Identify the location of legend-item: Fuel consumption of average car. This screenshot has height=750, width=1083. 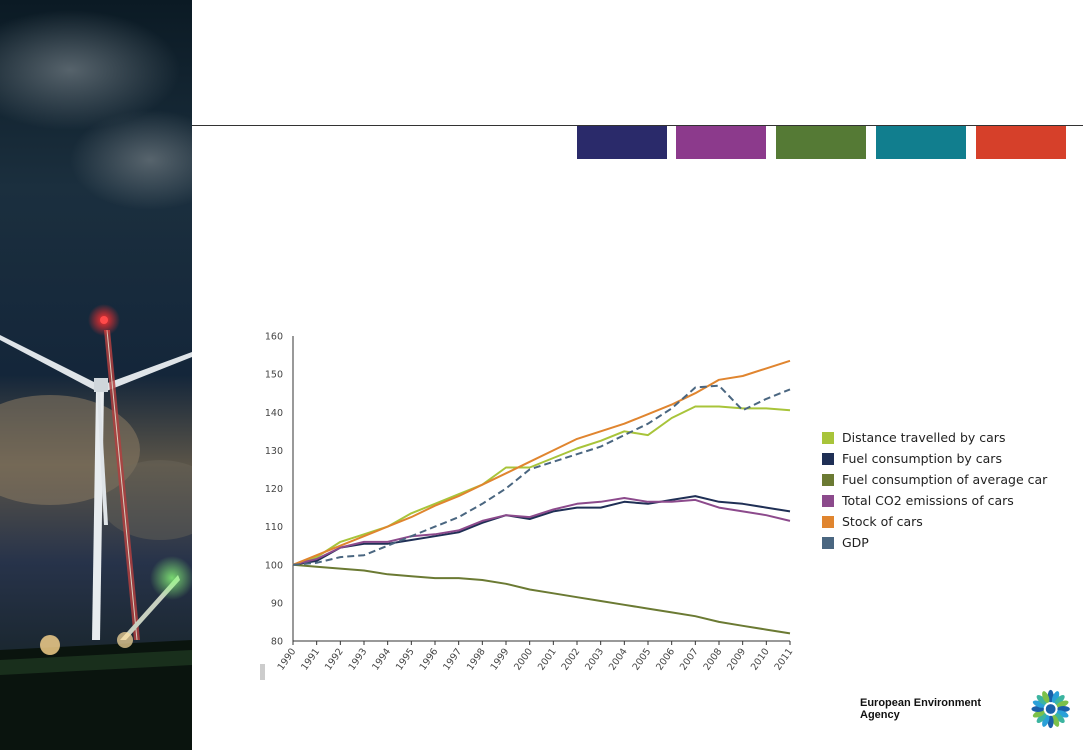
(942, 479).